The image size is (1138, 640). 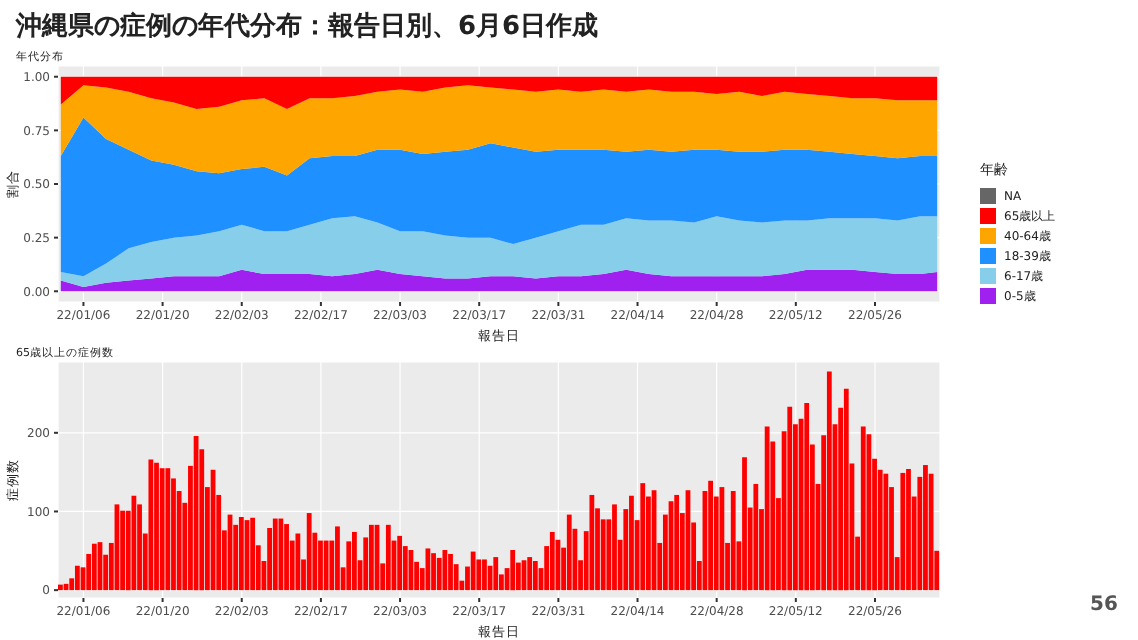 What do you see at coordinates (1104, 605) in the screenshot?
I see `text: 56` at bounding box center [1104, 605].